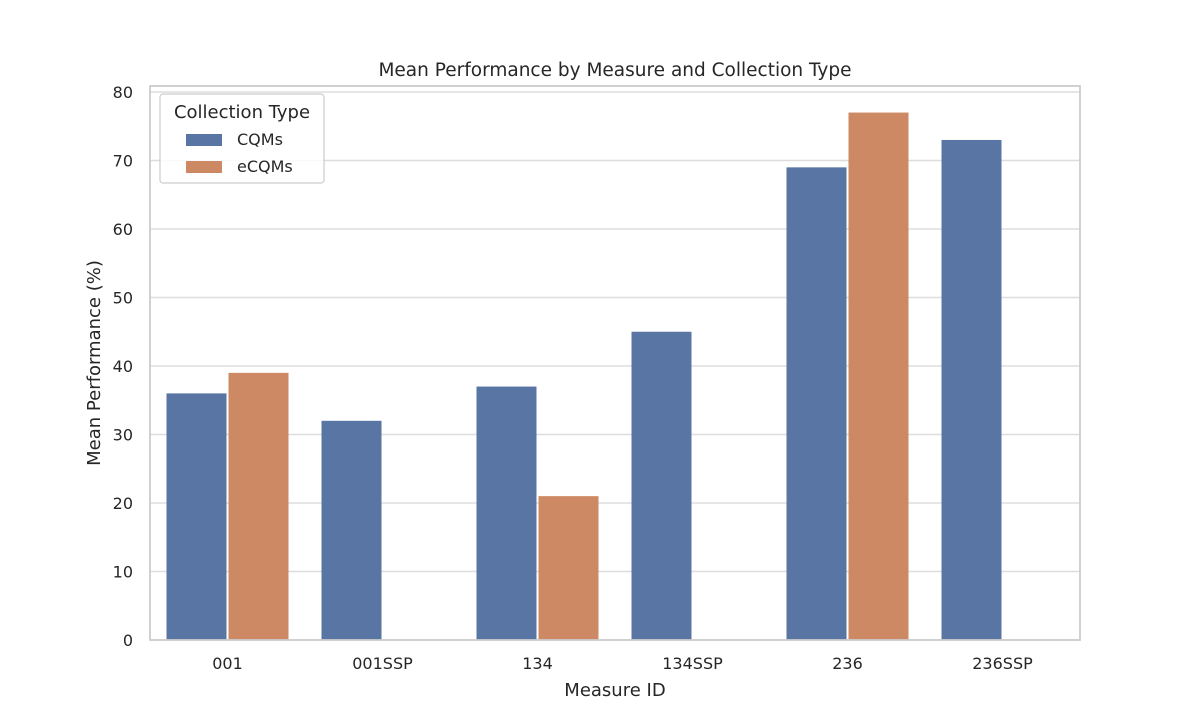 This screenshot has height=725, width=1200. I want to click on x-tick-labels: 001 001SSP 134 134SSP 236 236SSP, so click(622, 663).